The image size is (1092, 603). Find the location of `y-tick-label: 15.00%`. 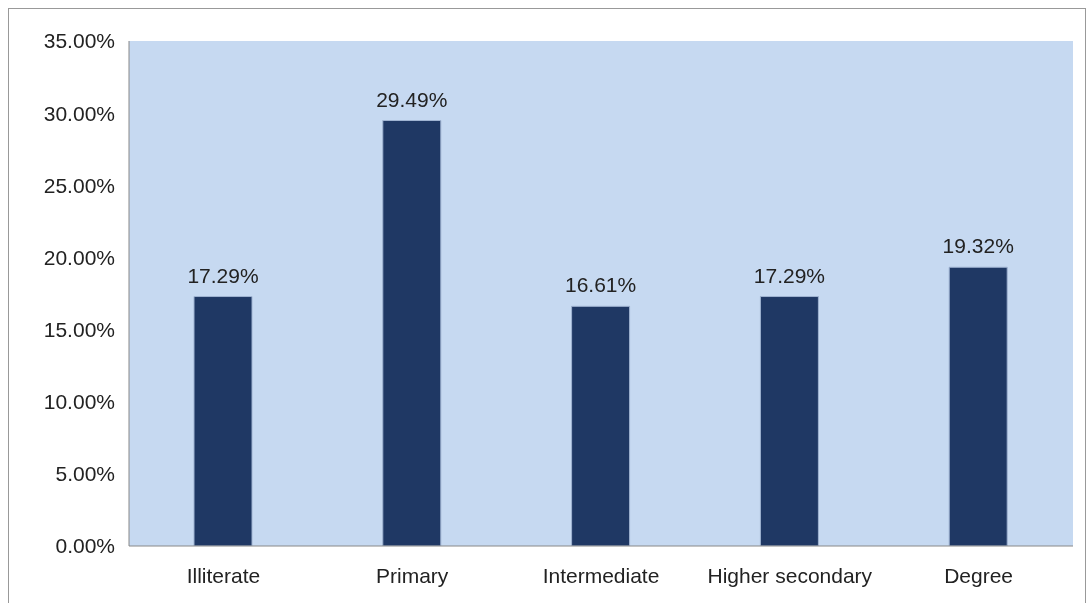

y-tick-label: 15.00% is located at coordinates (79, 330).